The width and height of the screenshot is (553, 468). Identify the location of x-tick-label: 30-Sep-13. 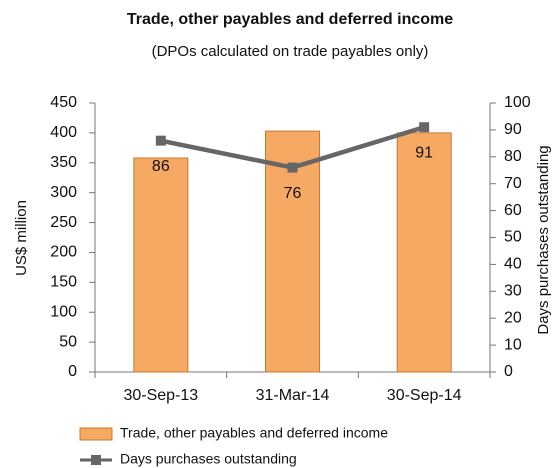
(160, 395).